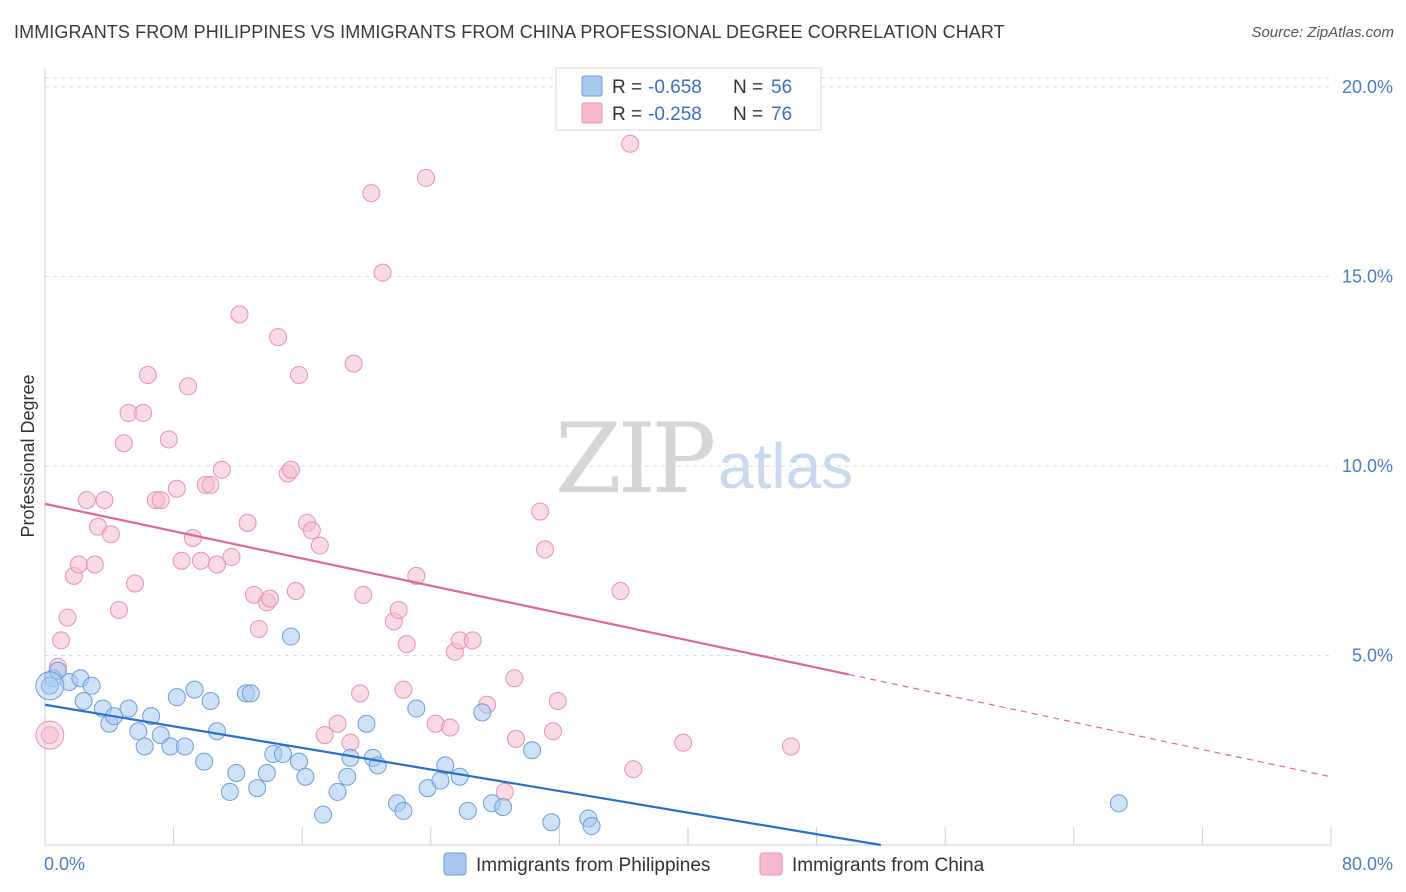 This screenshot has height=892, width=1406. What do you see at coordinates (1367, 87) in the screenshot?
I see `y-tick-label: 20.0%` at bounding box center [1367, 87].